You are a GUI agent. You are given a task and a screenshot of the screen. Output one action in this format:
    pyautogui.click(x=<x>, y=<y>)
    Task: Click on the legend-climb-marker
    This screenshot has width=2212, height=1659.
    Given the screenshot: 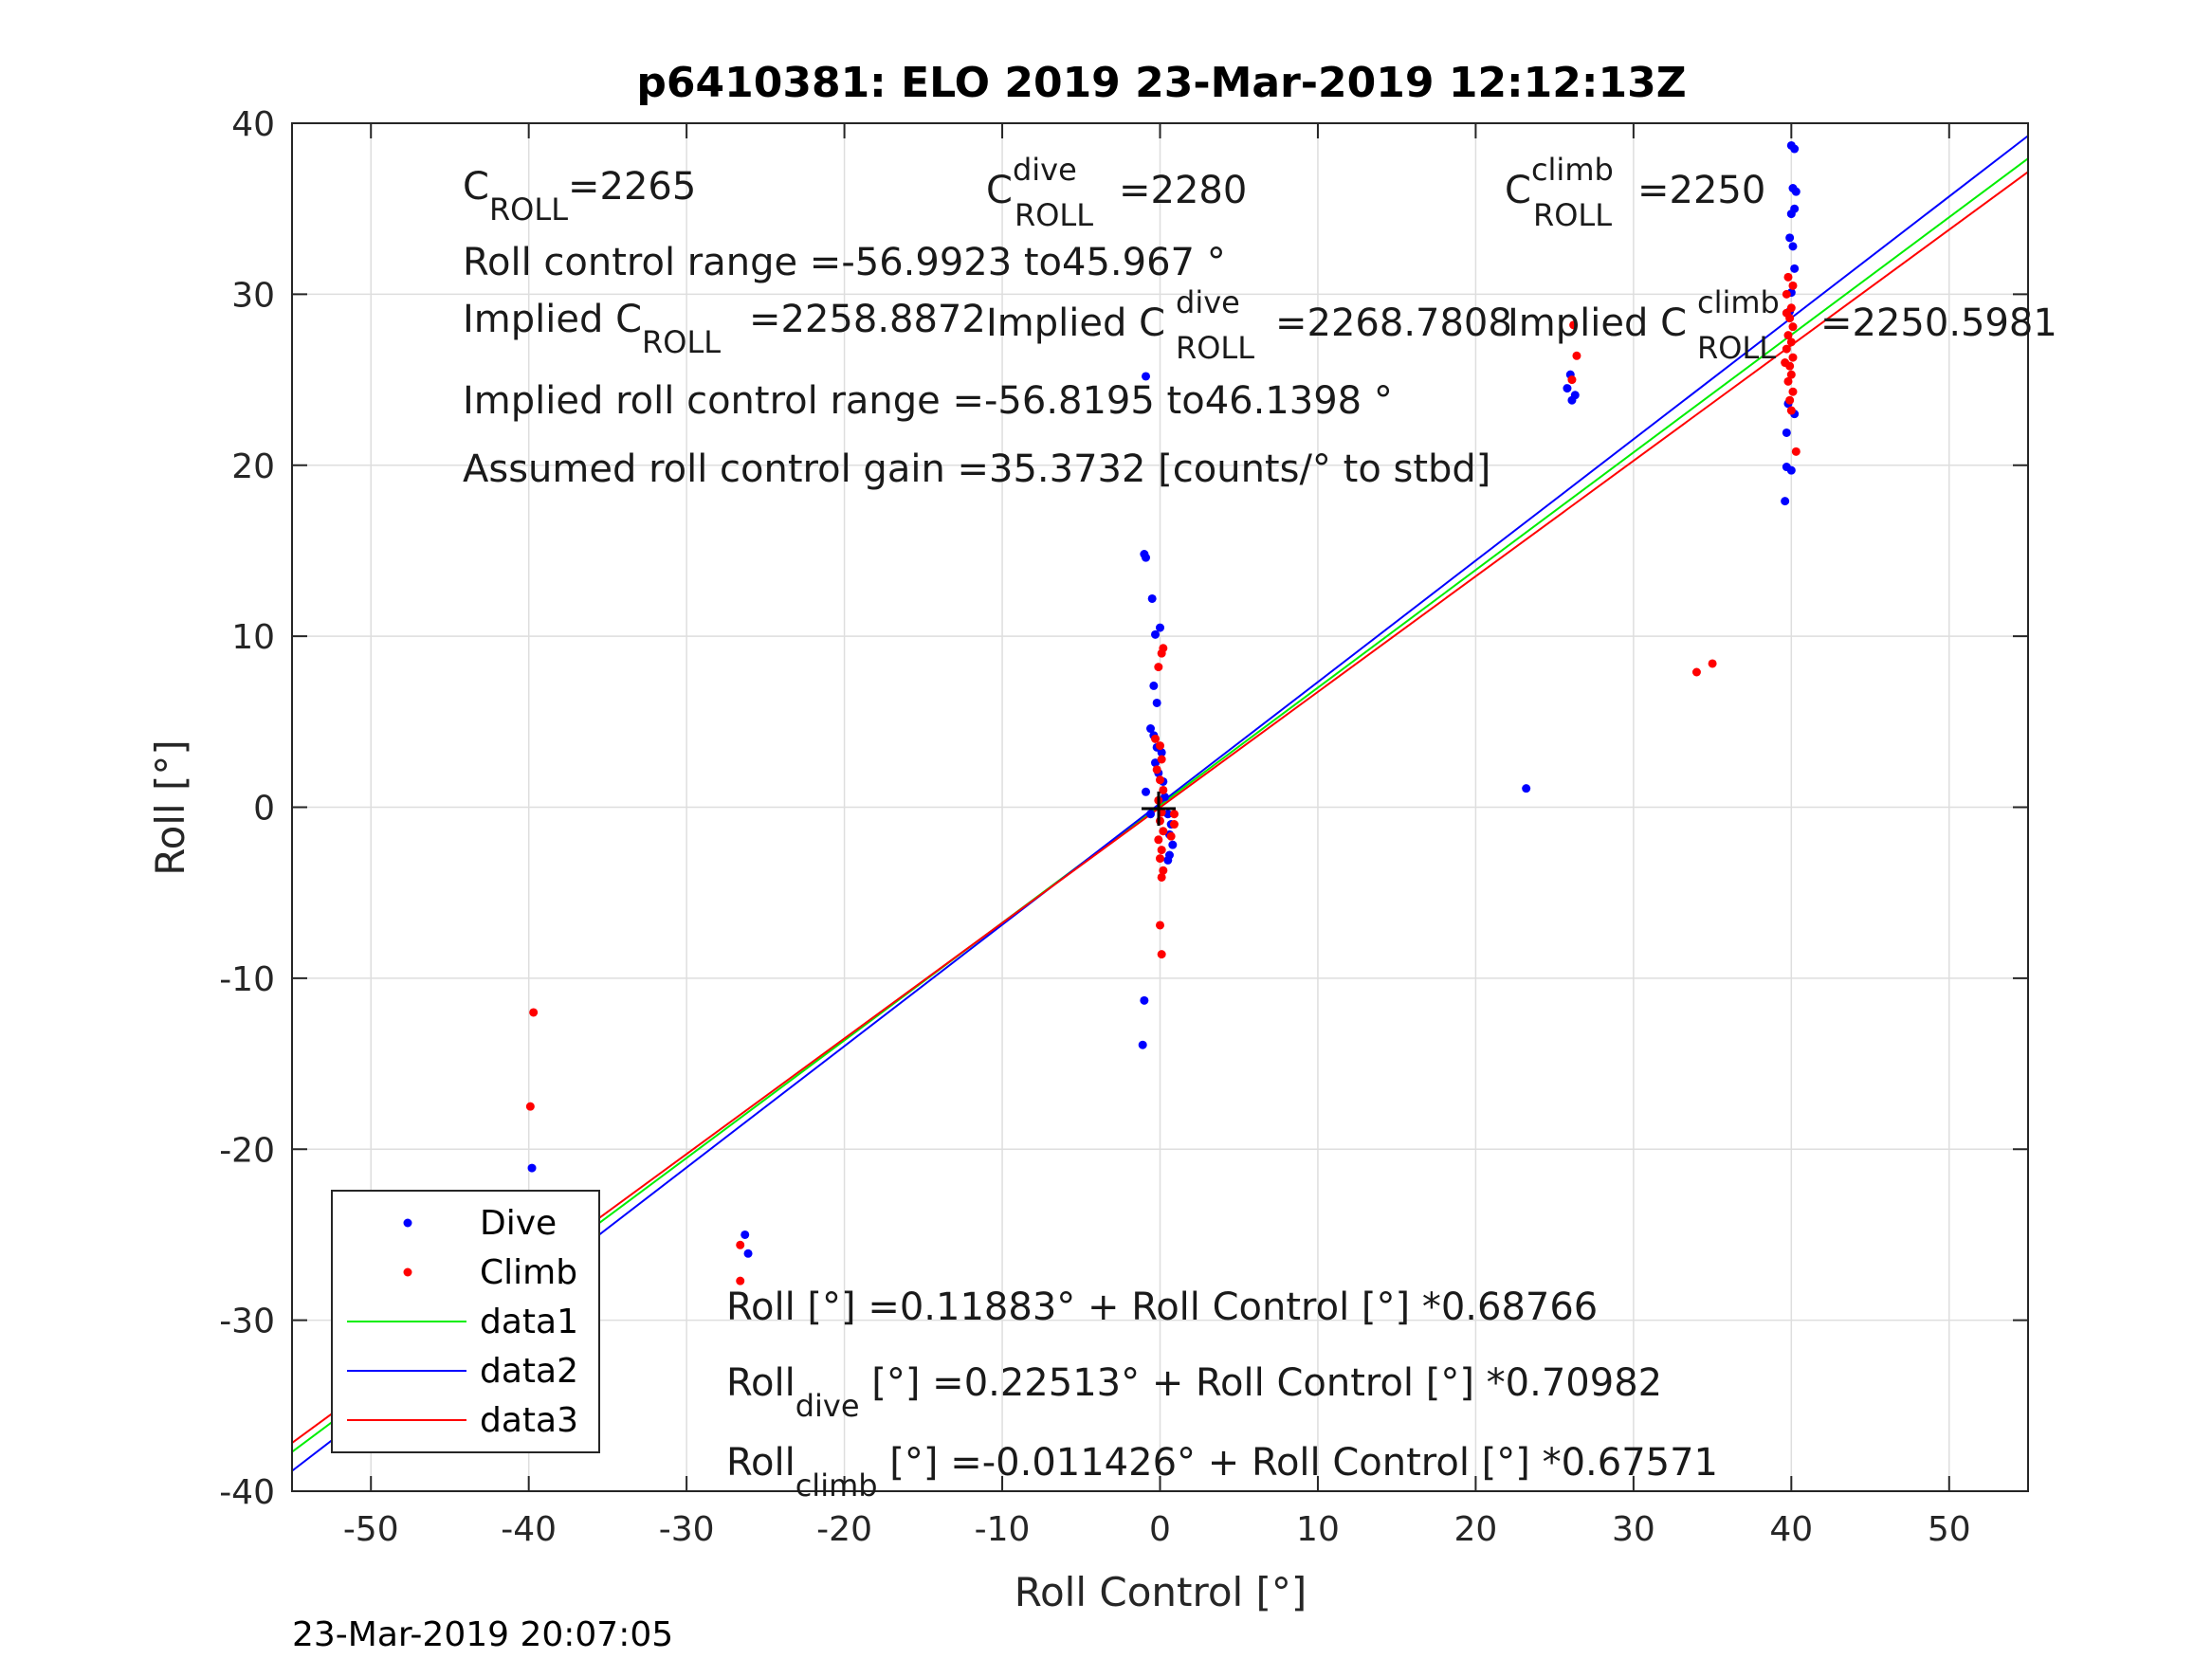 What is the action you would take?
    pyautogui.click(x=407, y=1272)
    